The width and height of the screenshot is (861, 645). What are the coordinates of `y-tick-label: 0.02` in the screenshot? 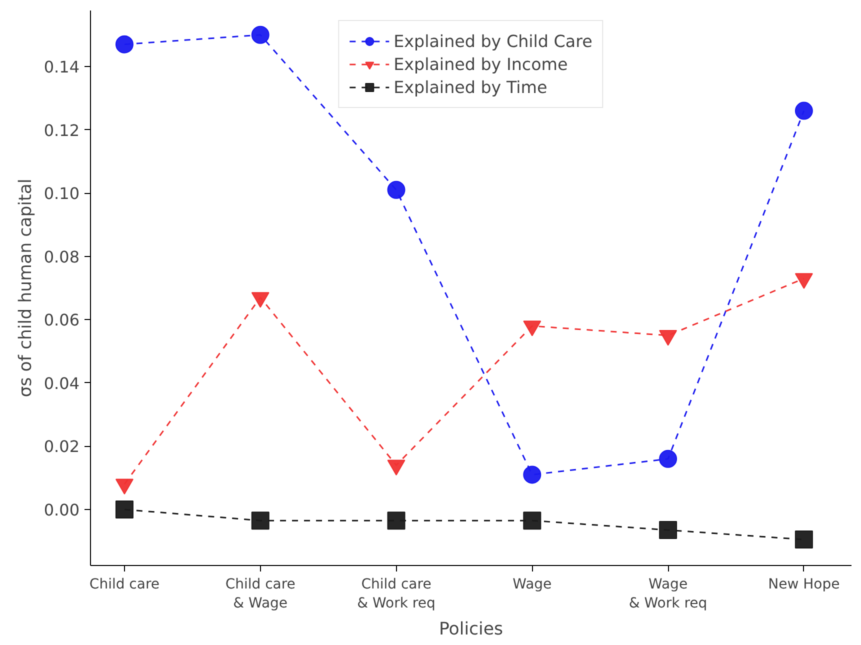 It's located at (62, 446).